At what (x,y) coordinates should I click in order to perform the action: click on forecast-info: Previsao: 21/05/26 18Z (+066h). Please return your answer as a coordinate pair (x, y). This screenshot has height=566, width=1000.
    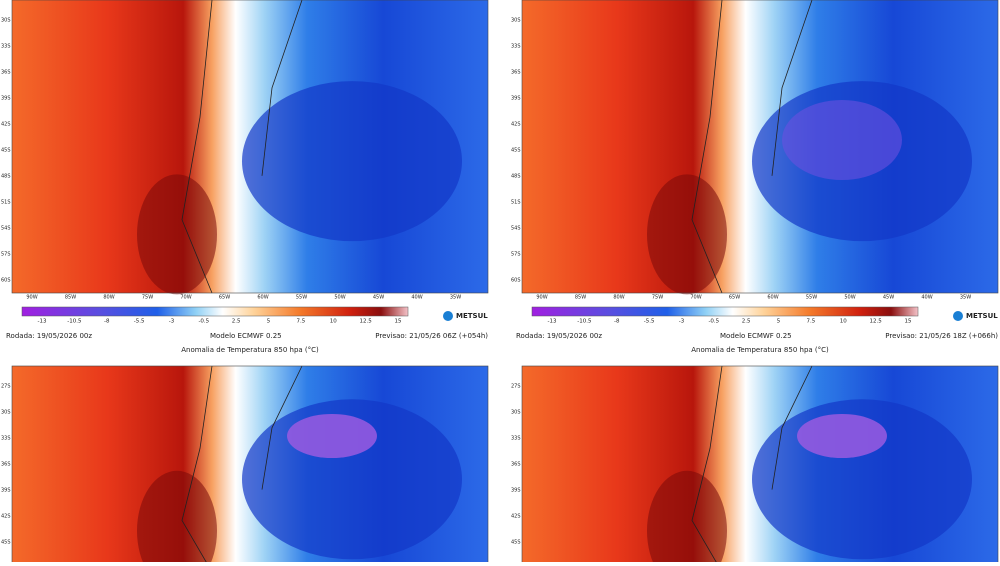
    Looking at the image, I should click on (941, 336).